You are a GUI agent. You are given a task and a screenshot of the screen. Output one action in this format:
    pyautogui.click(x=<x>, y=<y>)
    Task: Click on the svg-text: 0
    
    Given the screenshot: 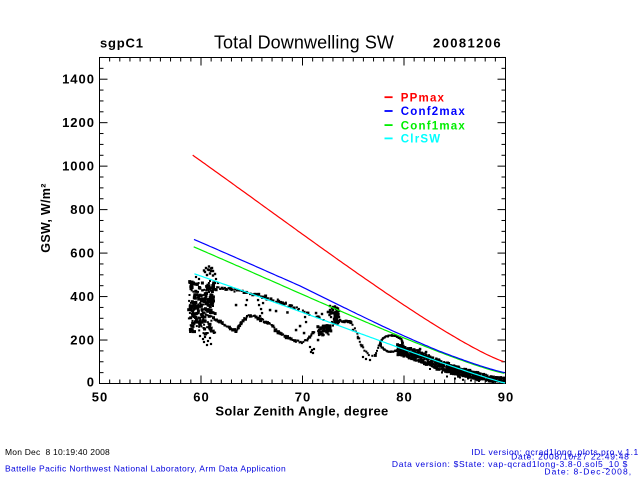 What is the action you would take?
    pyautogui.click(x=91, y=381)
    